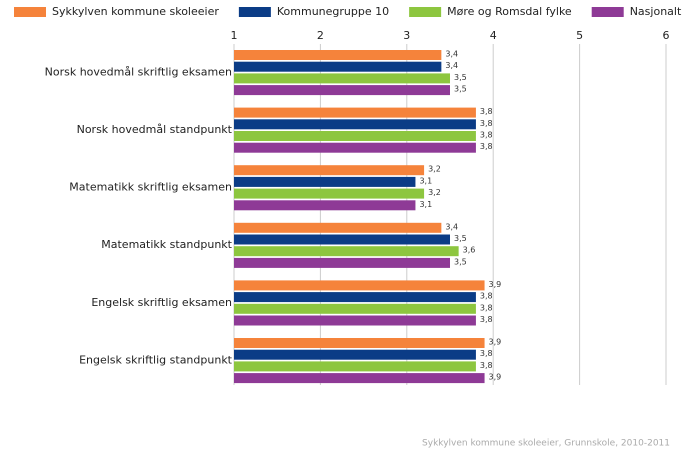  I want to click on x-tick-label: 1, so click(234, 35).